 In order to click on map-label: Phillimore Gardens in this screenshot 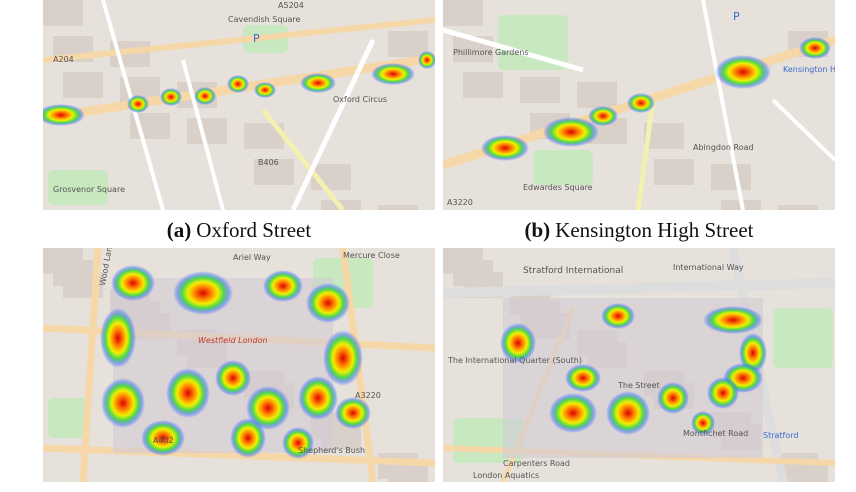, I will do `click(491, 52)`.